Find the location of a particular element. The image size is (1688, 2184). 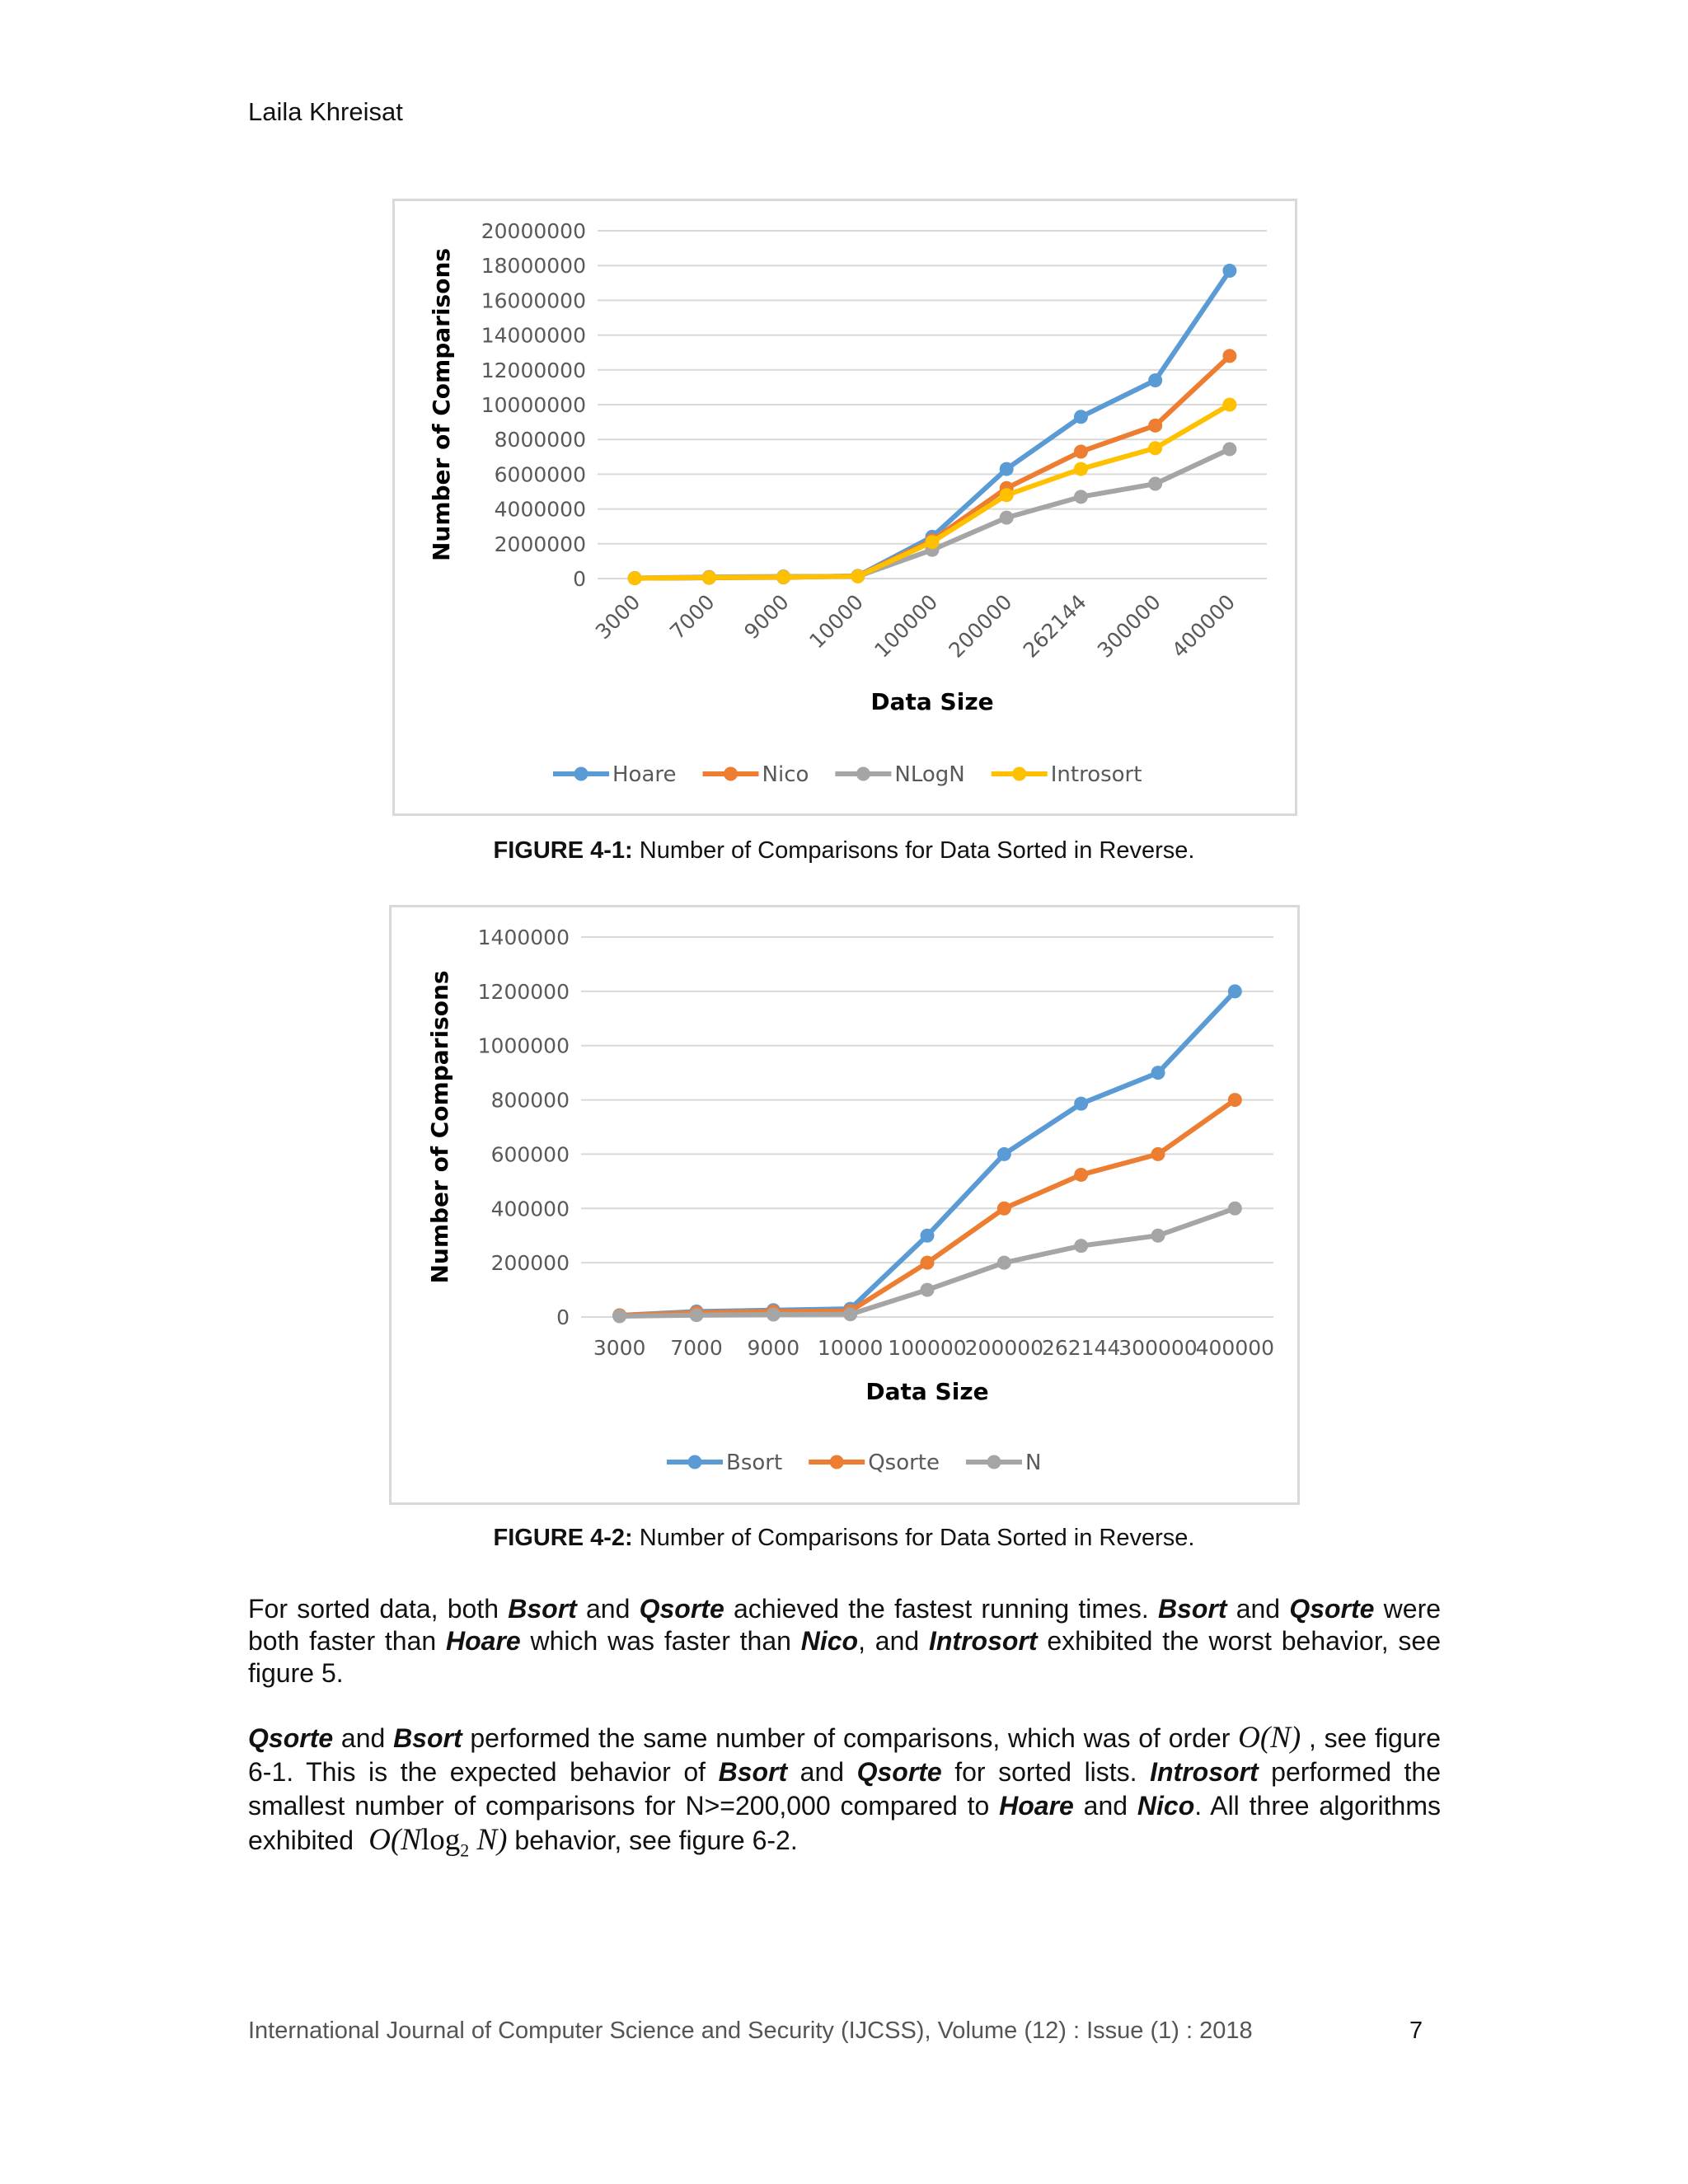

y-tick-label: 20000000 is located at coordinates (533, 231).